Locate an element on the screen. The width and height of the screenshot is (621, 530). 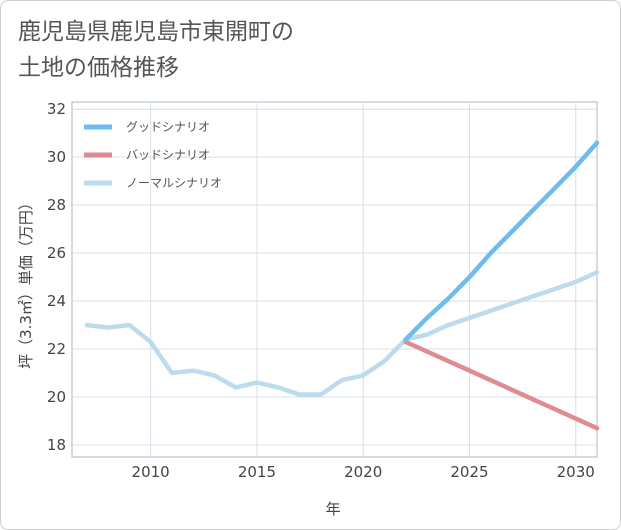
x-tick-label: 2015 is located at coordinates (257, 472).